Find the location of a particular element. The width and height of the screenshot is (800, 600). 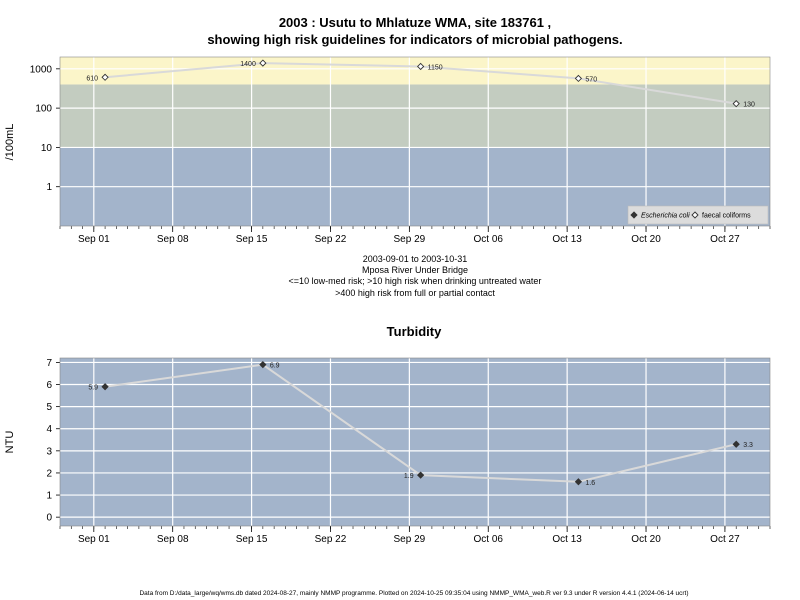

y-tick-label: 1000 is located at coordinates (41, 69).